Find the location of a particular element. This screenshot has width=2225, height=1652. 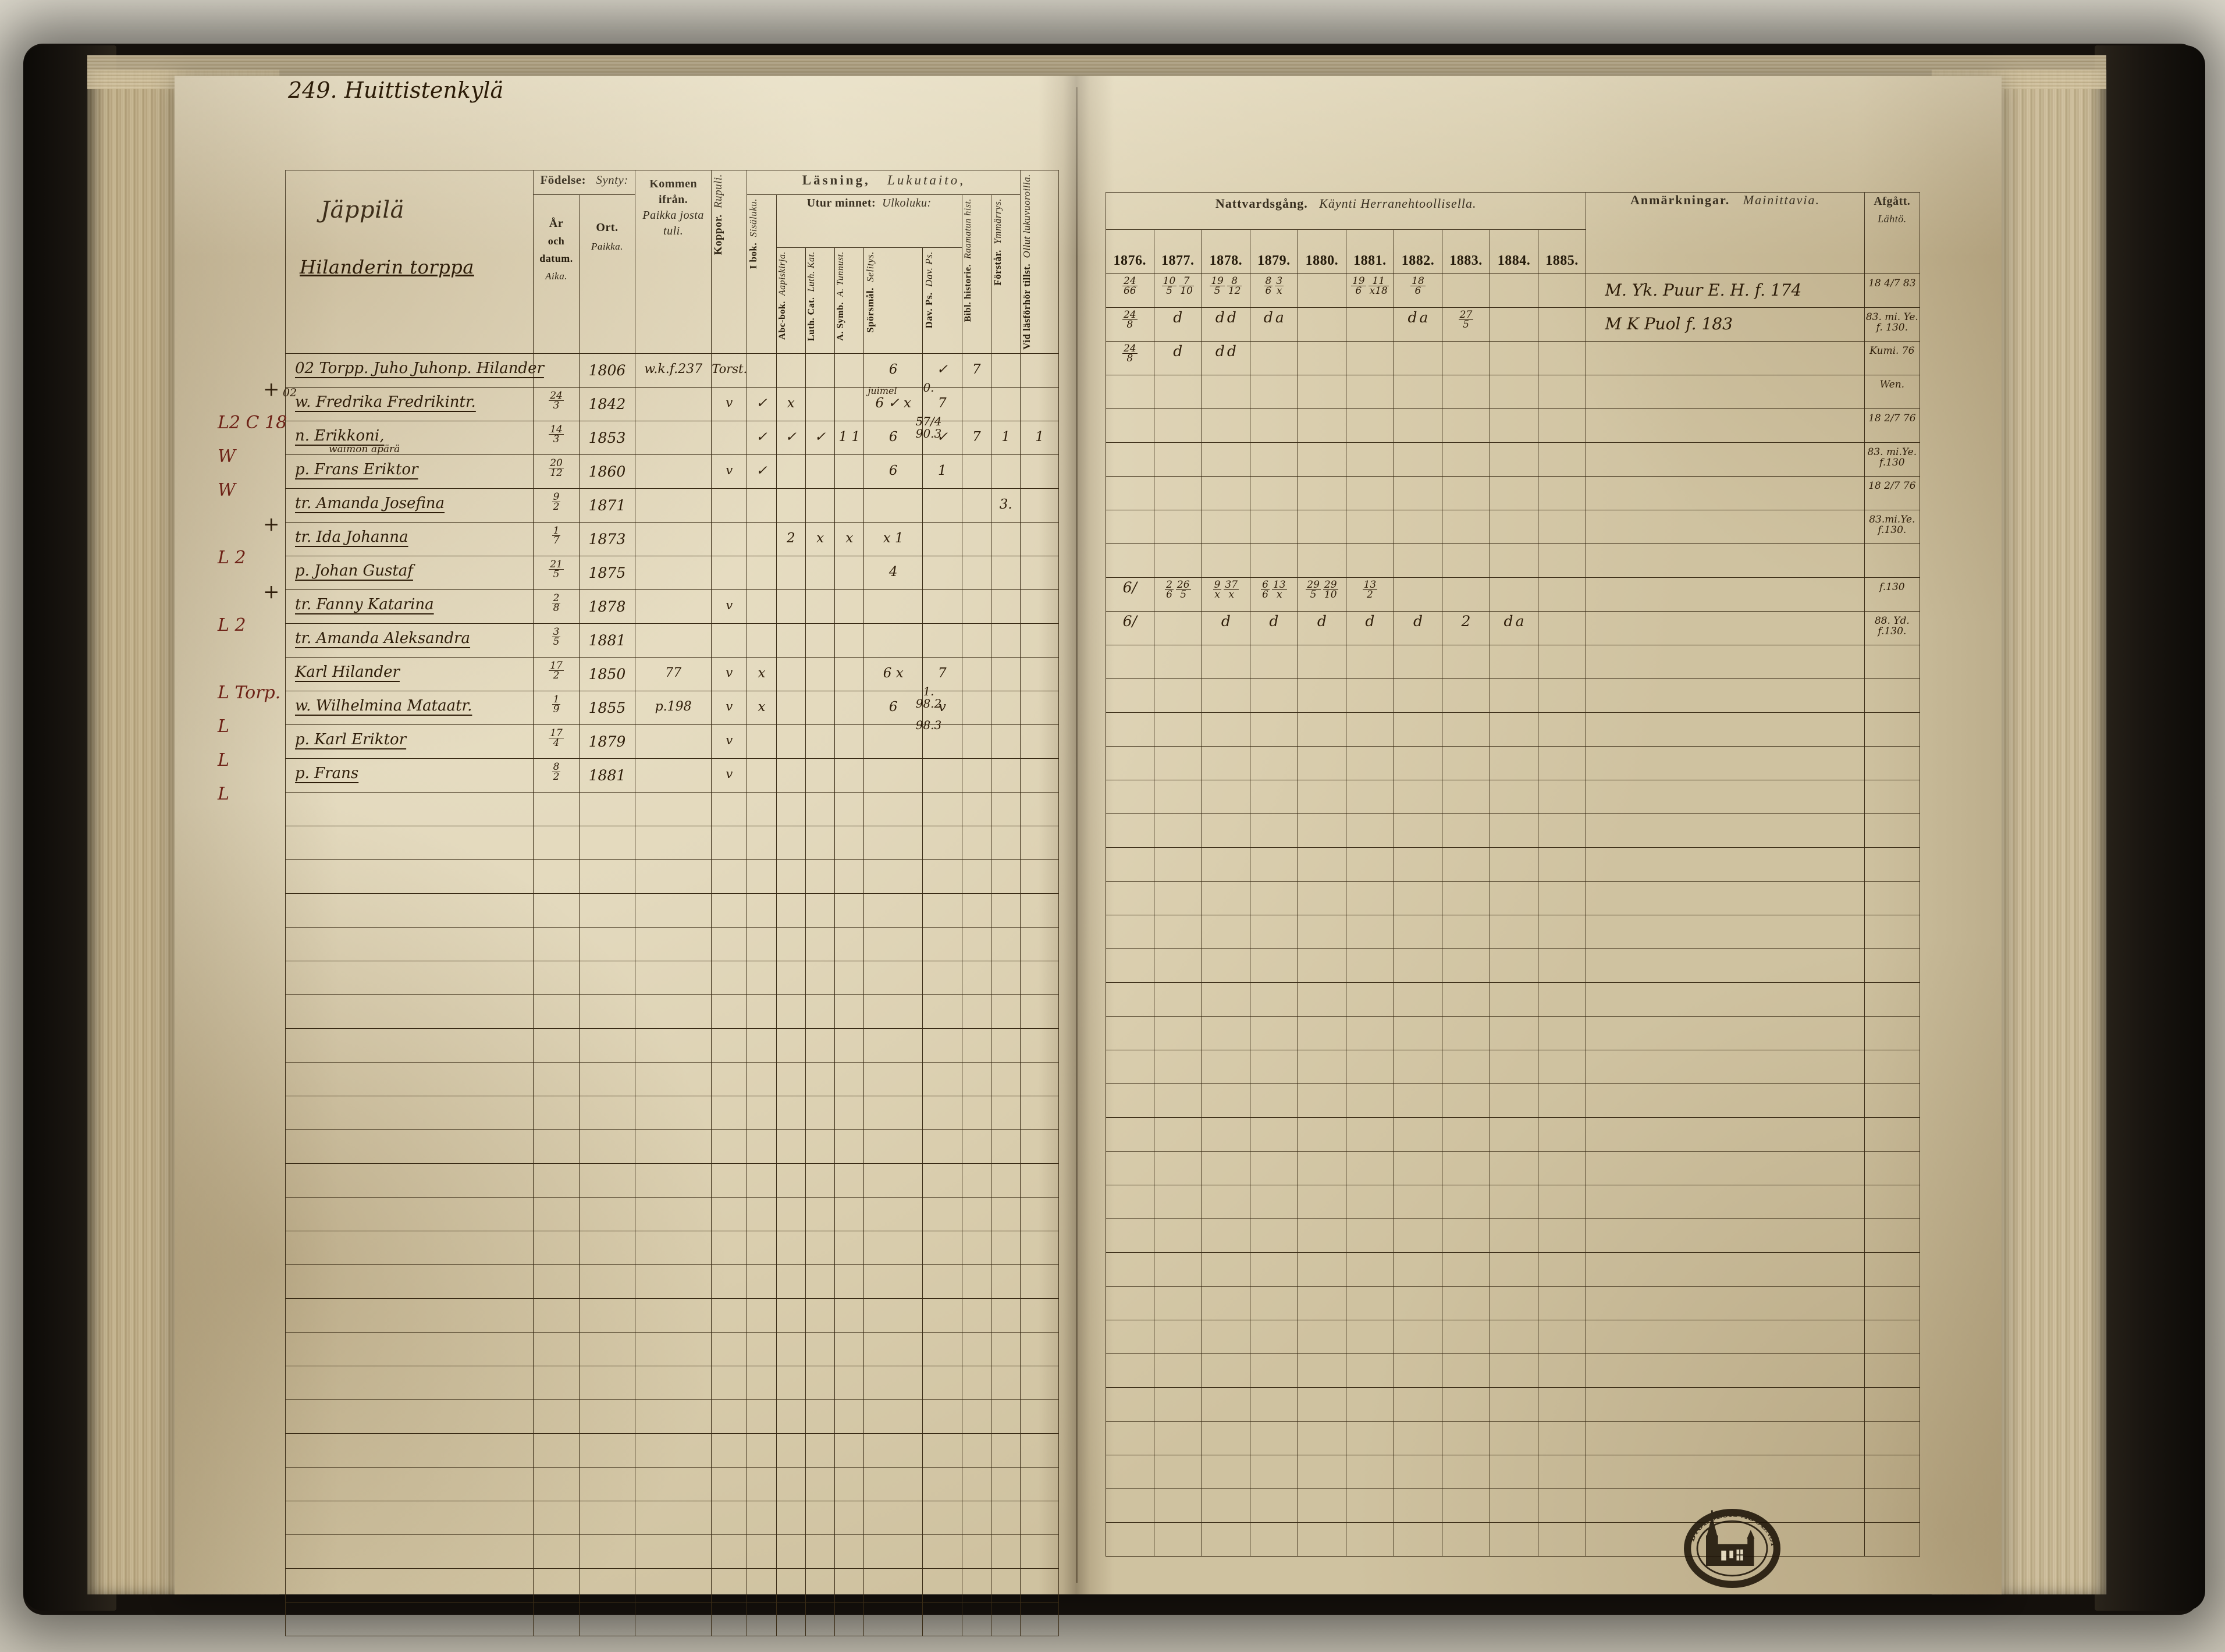

birth-year-cell: 1881 is located at coordinates (607, 775).